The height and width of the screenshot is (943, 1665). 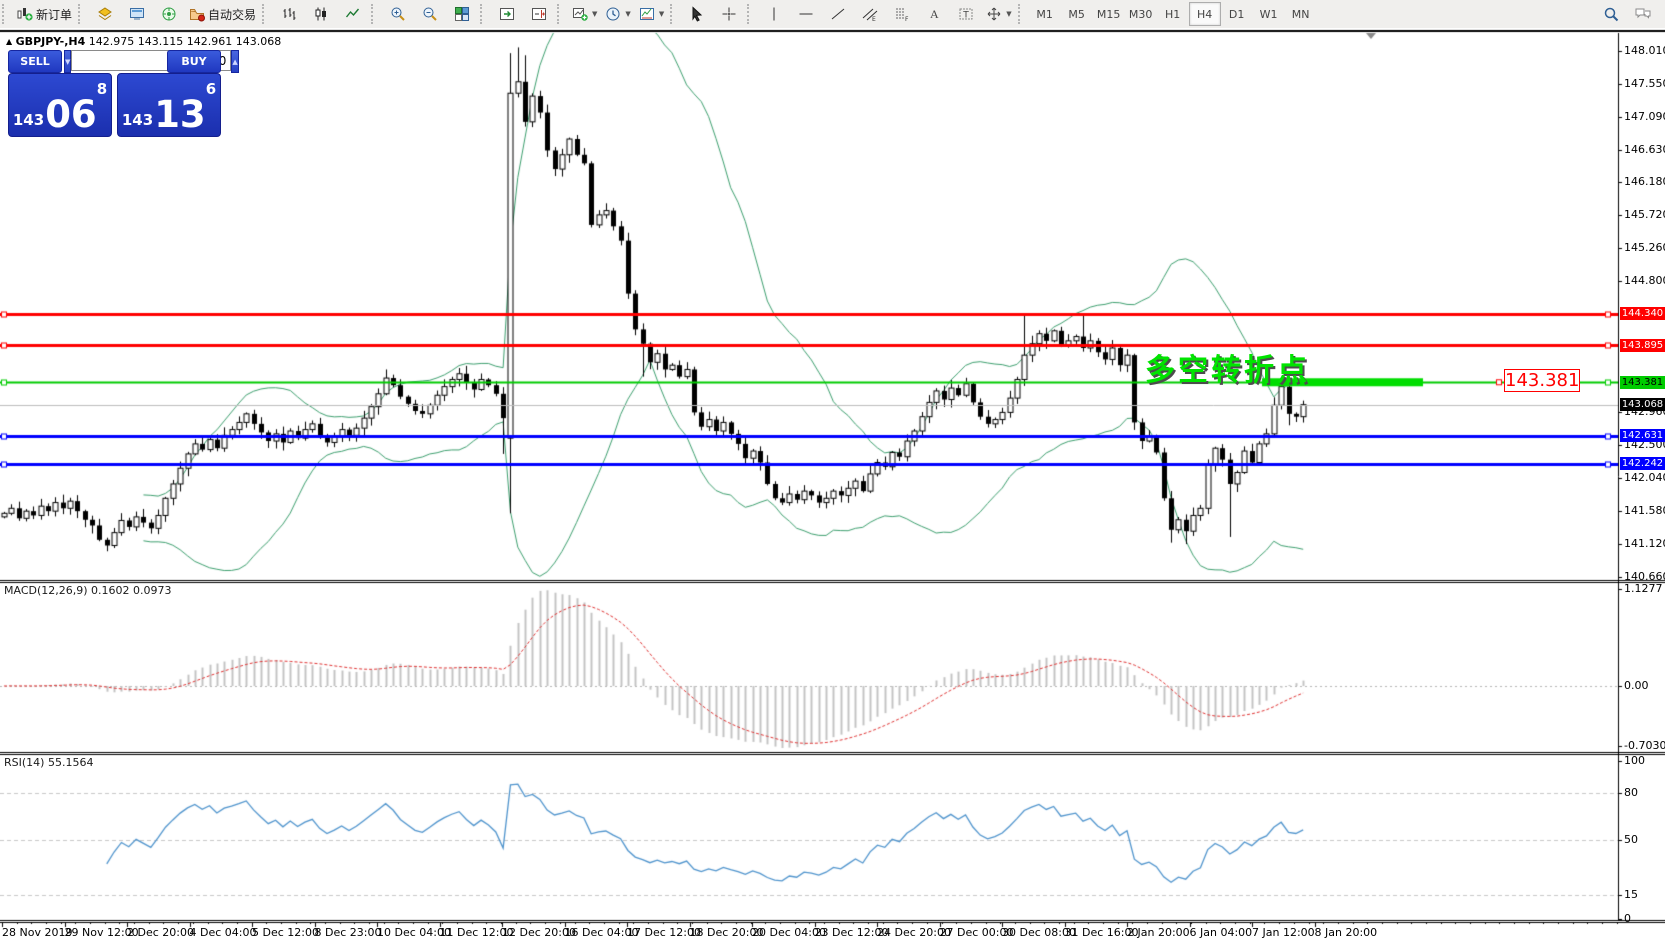 What do you see at coordinates (1172, 14) in the screenshot?
I see `timeframe-h1-button: H1` at bounding box center [1172, 14].